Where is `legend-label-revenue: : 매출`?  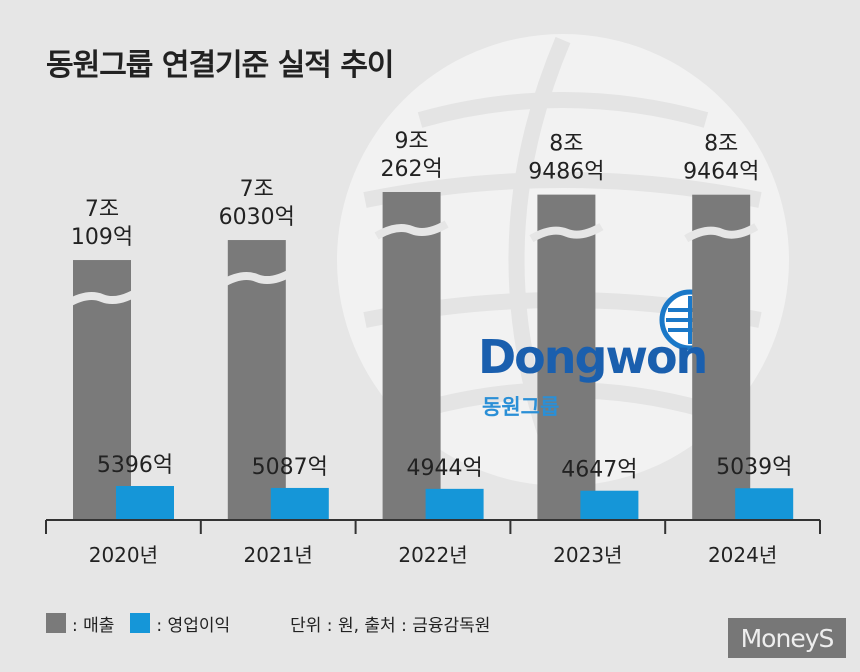
legend-label-revenue: : 매출 is located at coordinates (93, 625).